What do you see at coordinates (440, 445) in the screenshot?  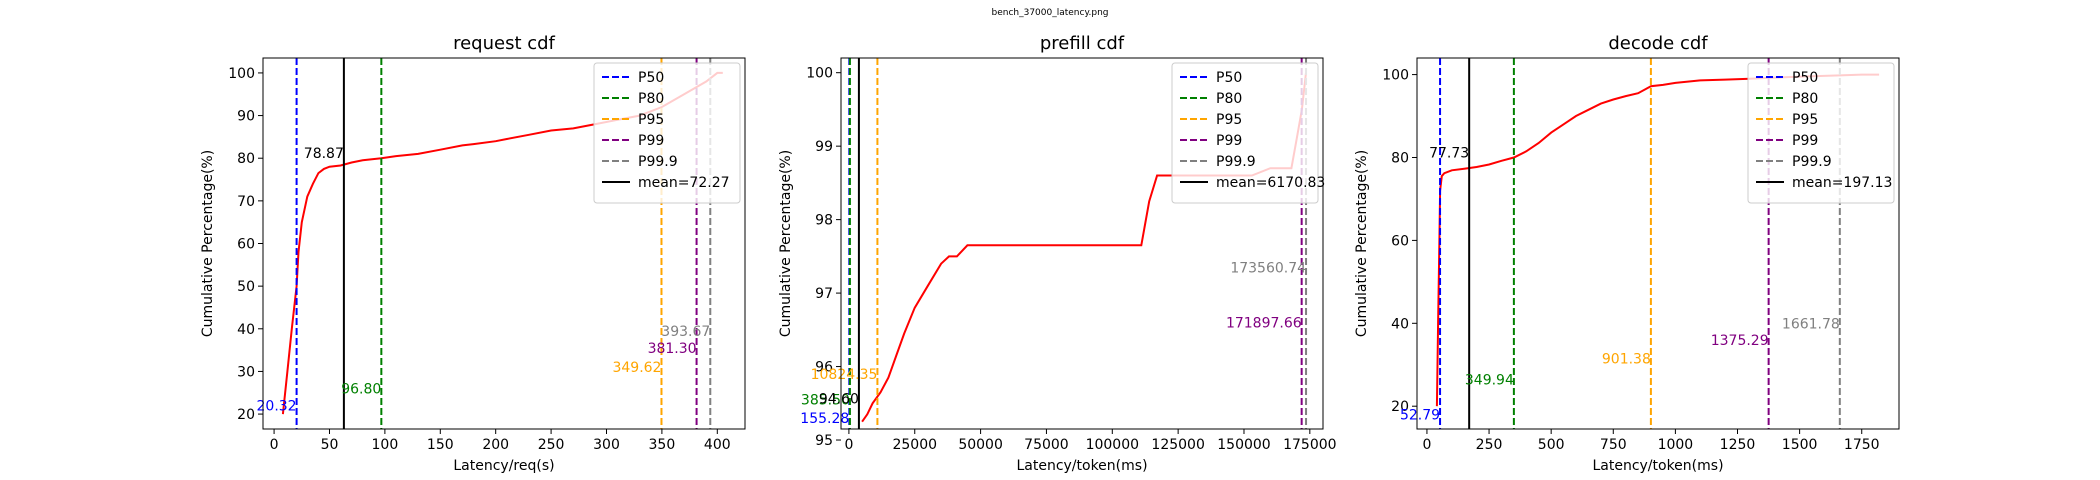 I see `x-tick-label: 150` at bounding box center [440, 445].